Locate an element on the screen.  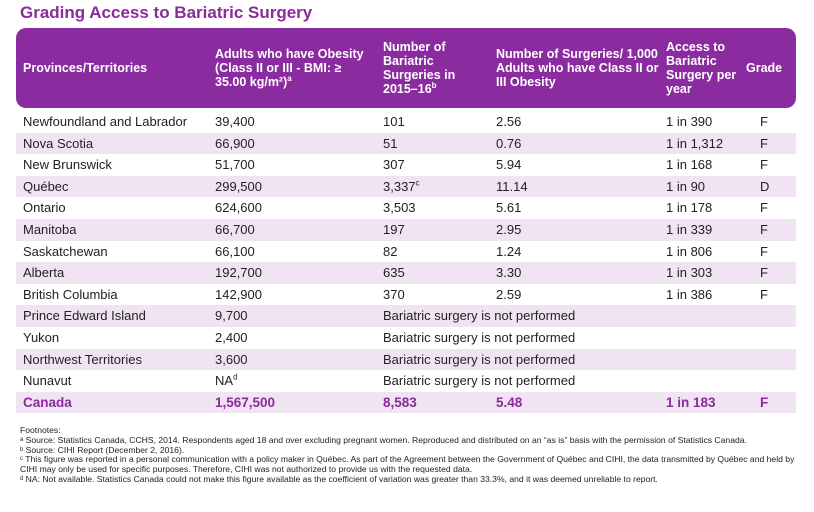
header-access: Access to Bariatric Surgery per year is located at coordinates (706, 68).